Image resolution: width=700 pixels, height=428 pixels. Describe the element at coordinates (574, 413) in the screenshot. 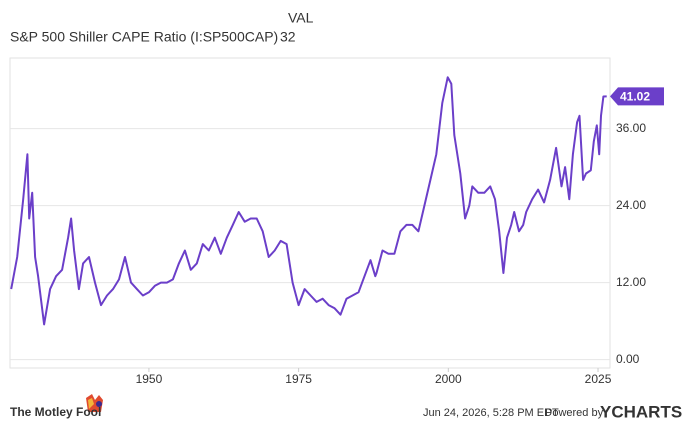

I see `powered-by: Powered by` at that location.